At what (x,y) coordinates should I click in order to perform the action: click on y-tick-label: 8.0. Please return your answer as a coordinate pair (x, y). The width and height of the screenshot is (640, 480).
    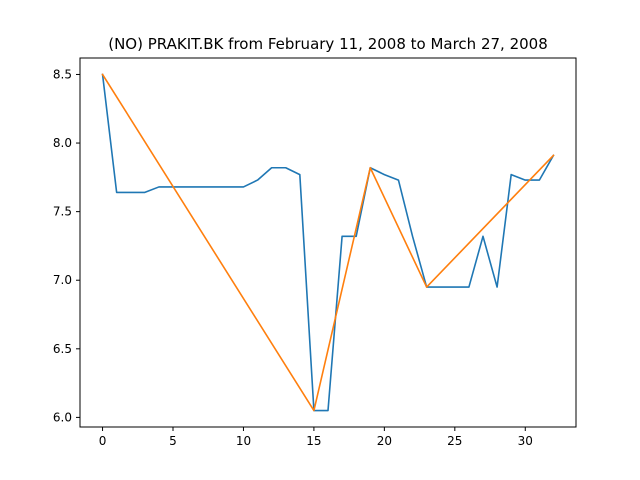
    Looking at the image, I should click on (62, 143).